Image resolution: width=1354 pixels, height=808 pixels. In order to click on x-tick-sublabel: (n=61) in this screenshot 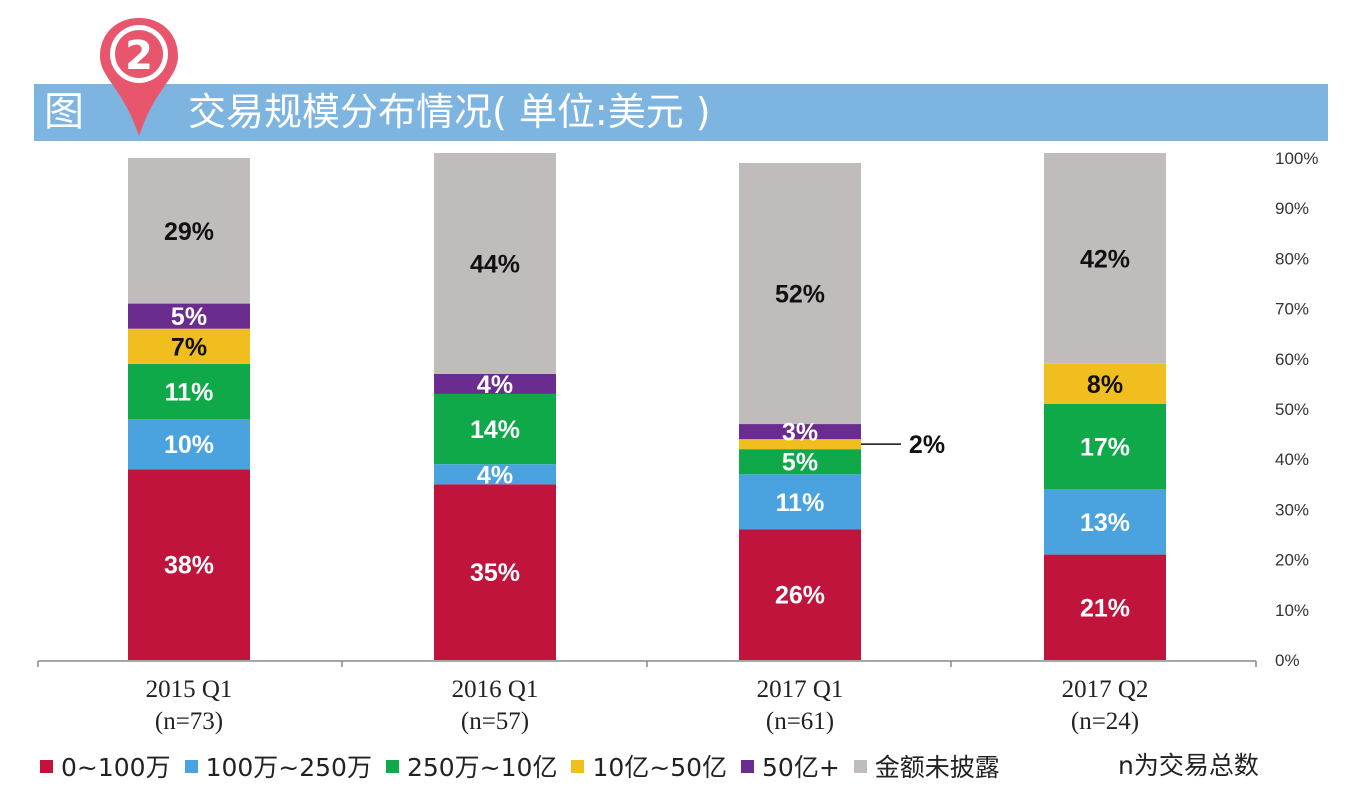, I will do `click(800, 721)`.